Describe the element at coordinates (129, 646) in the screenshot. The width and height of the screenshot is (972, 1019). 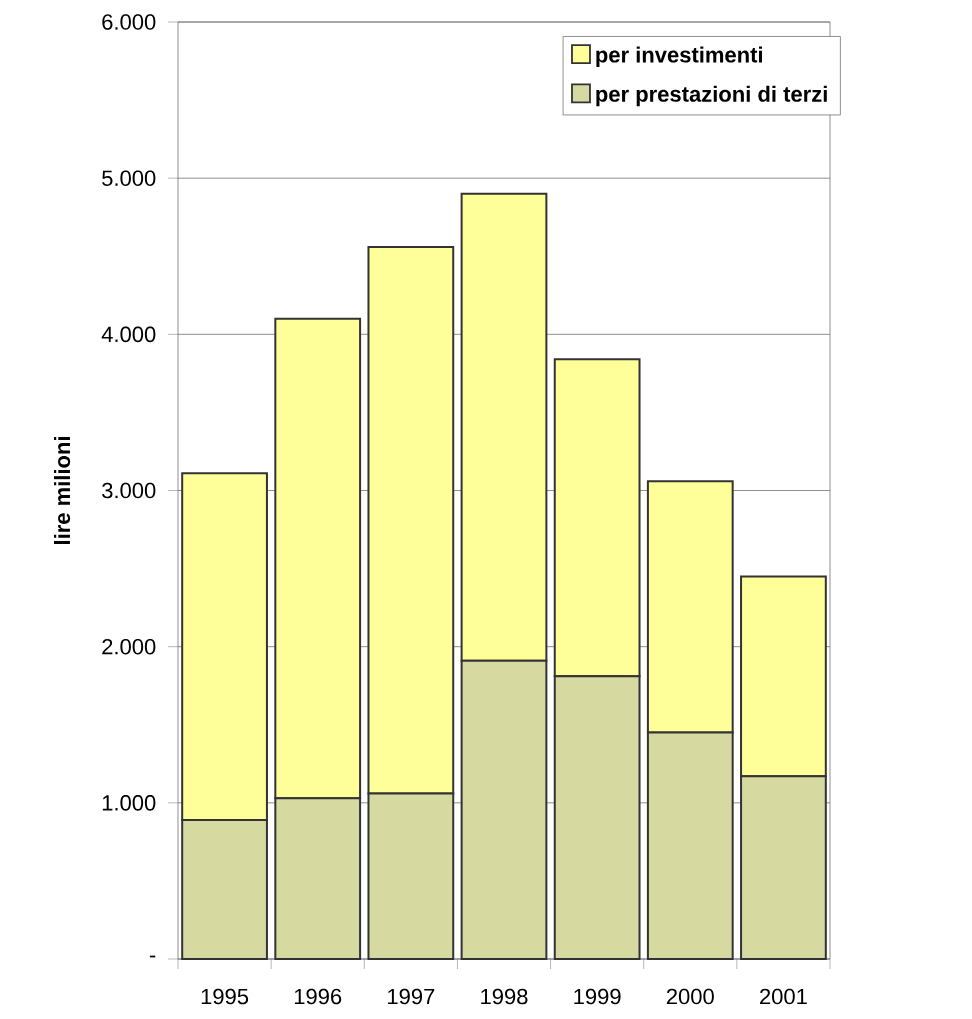
I see `y-tick-label: 2.000` at that location.